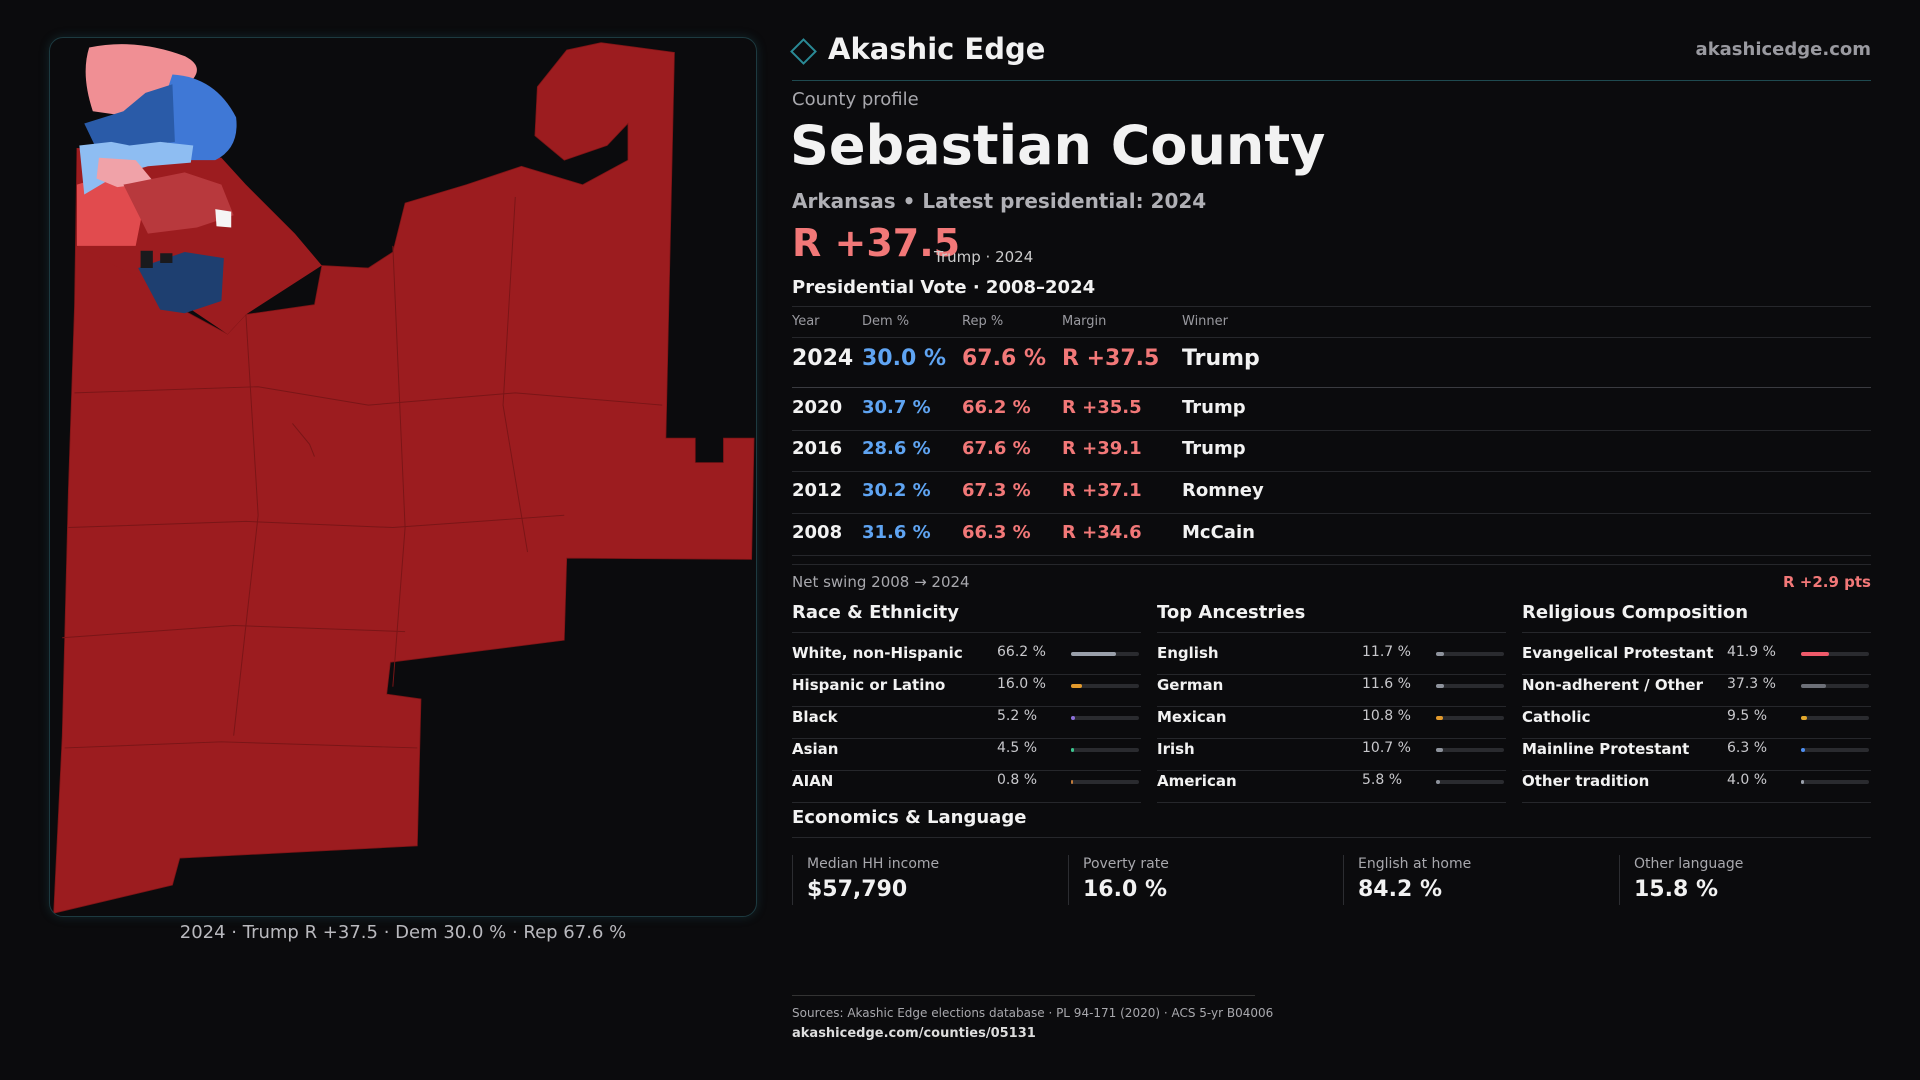  I want to click on table-cell: 2012, so click(817, 490).